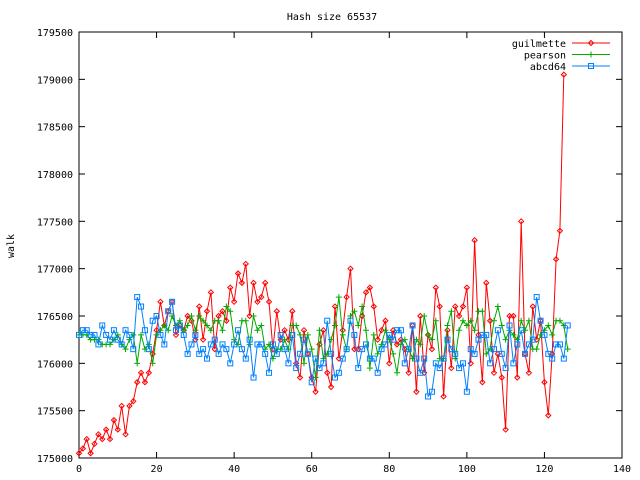 This screenshot has height=480, width=640. I want to click on x-tick-label: 100, so click(467, 469).